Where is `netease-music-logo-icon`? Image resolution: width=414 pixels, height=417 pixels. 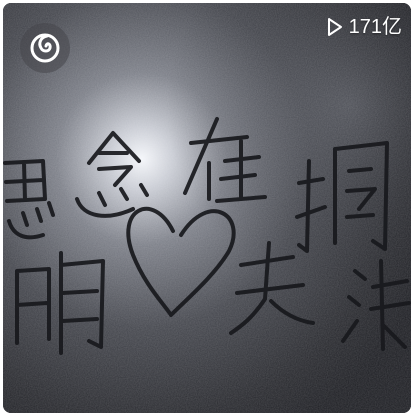 netease-music-logo-icon is located at coordinates (45, 48).